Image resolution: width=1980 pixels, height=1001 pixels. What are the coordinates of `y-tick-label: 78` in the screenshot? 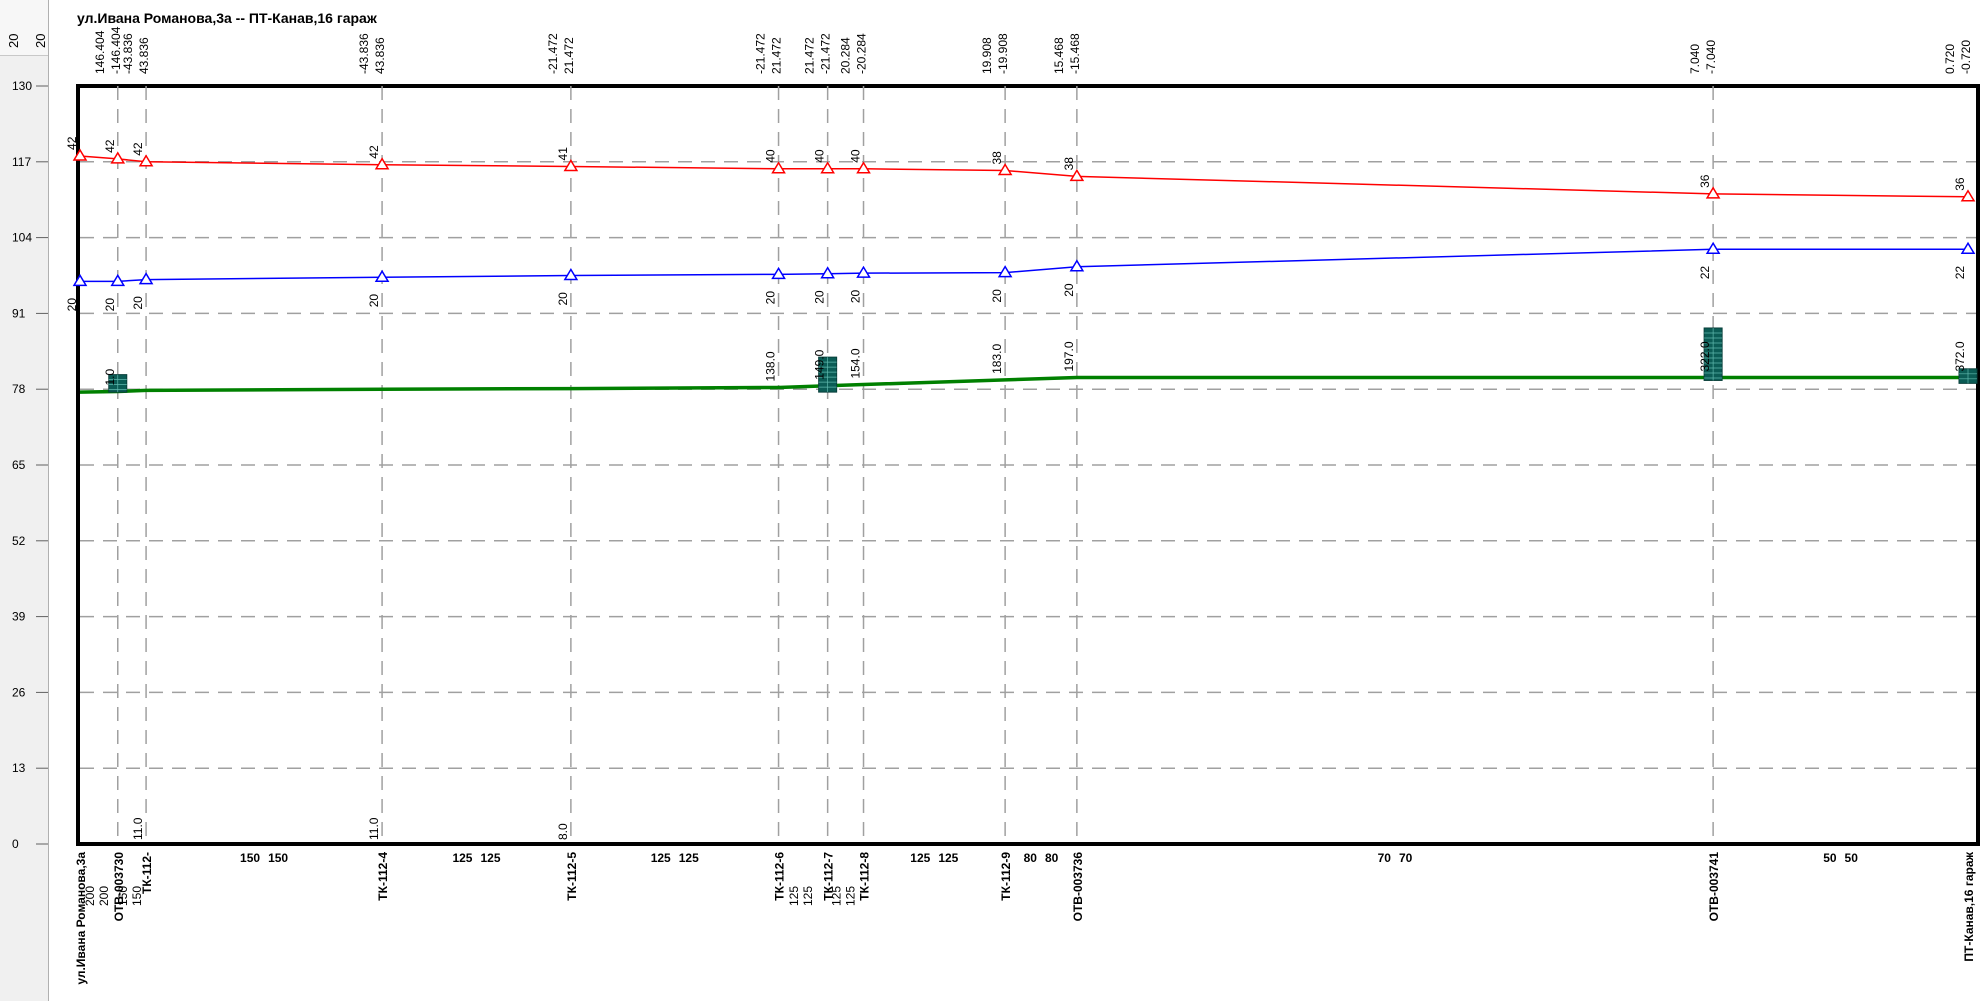 It's located at (19, 389).